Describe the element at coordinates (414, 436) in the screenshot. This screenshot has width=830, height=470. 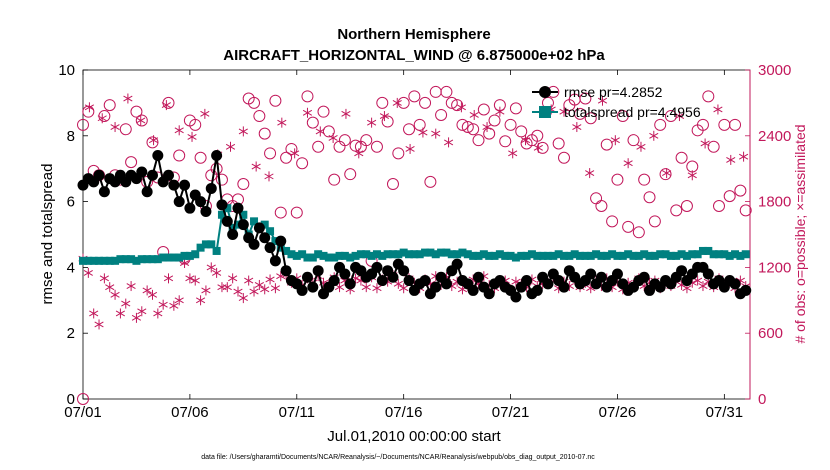
I see `x-axis-label: Jul.01,2010 00:00:00 start` at that location.